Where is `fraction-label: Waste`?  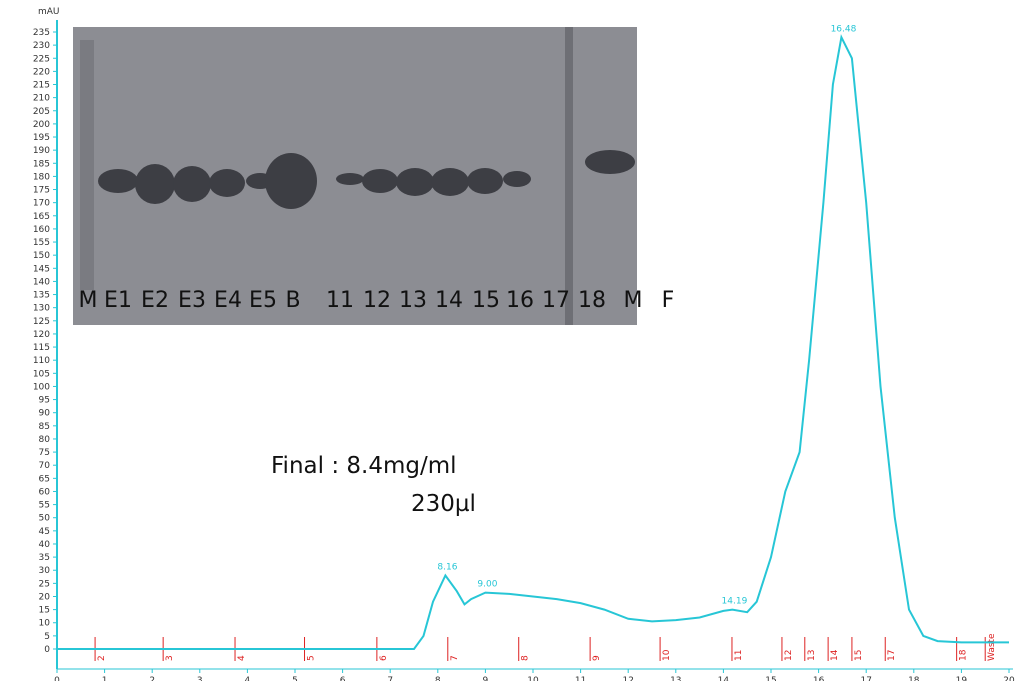
fraction-label: Waste is located at coordinates (992, 647).